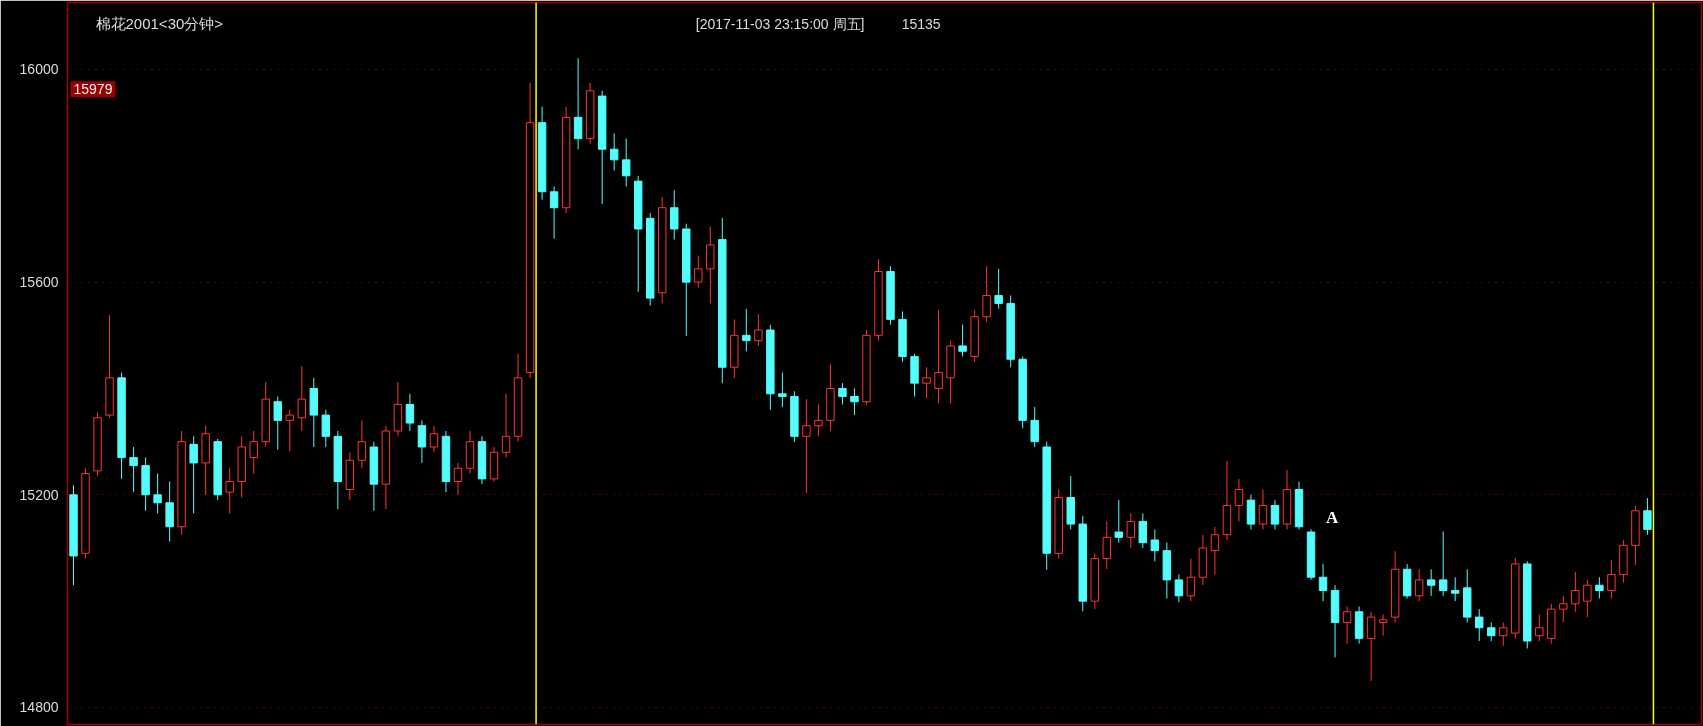 The width and height of the screenshot is (1703, 726). What do you see at coordinates (39, 282) in the screenshot?
I see `y-tick-label: 15600` at bounding box center [39, 282].